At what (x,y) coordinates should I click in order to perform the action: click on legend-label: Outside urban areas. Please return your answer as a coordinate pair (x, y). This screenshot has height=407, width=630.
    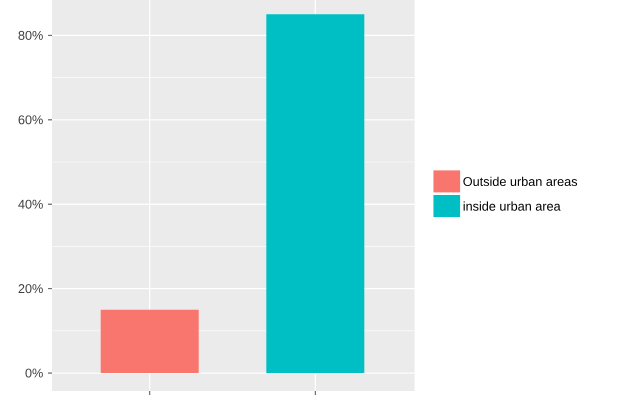
    Looking at the image, I should click on (520, 181).